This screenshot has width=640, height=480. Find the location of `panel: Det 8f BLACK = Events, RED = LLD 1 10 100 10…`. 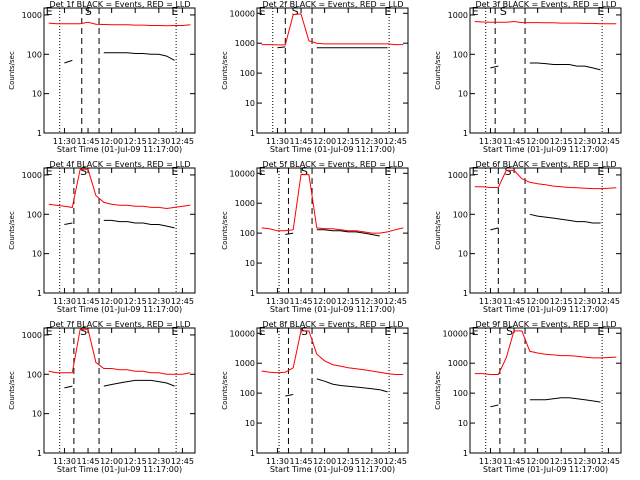

panel: Det 8f BLACK = Events, RED = LLD 1 10 100 10… is located at coordinates (315, 397).